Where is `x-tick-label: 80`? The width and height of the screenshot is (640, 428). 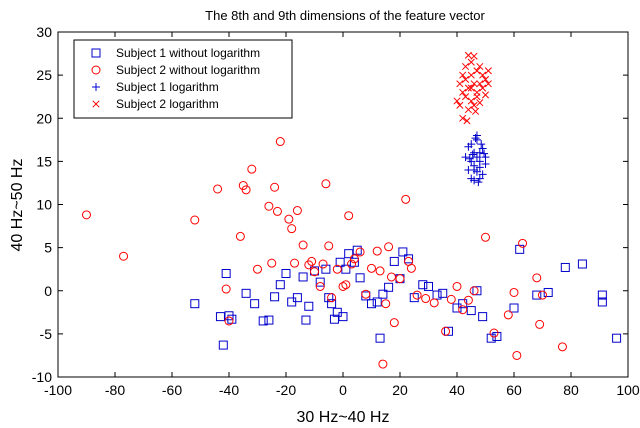 x-tick-label: 80 is located at coordinates (571, 390).